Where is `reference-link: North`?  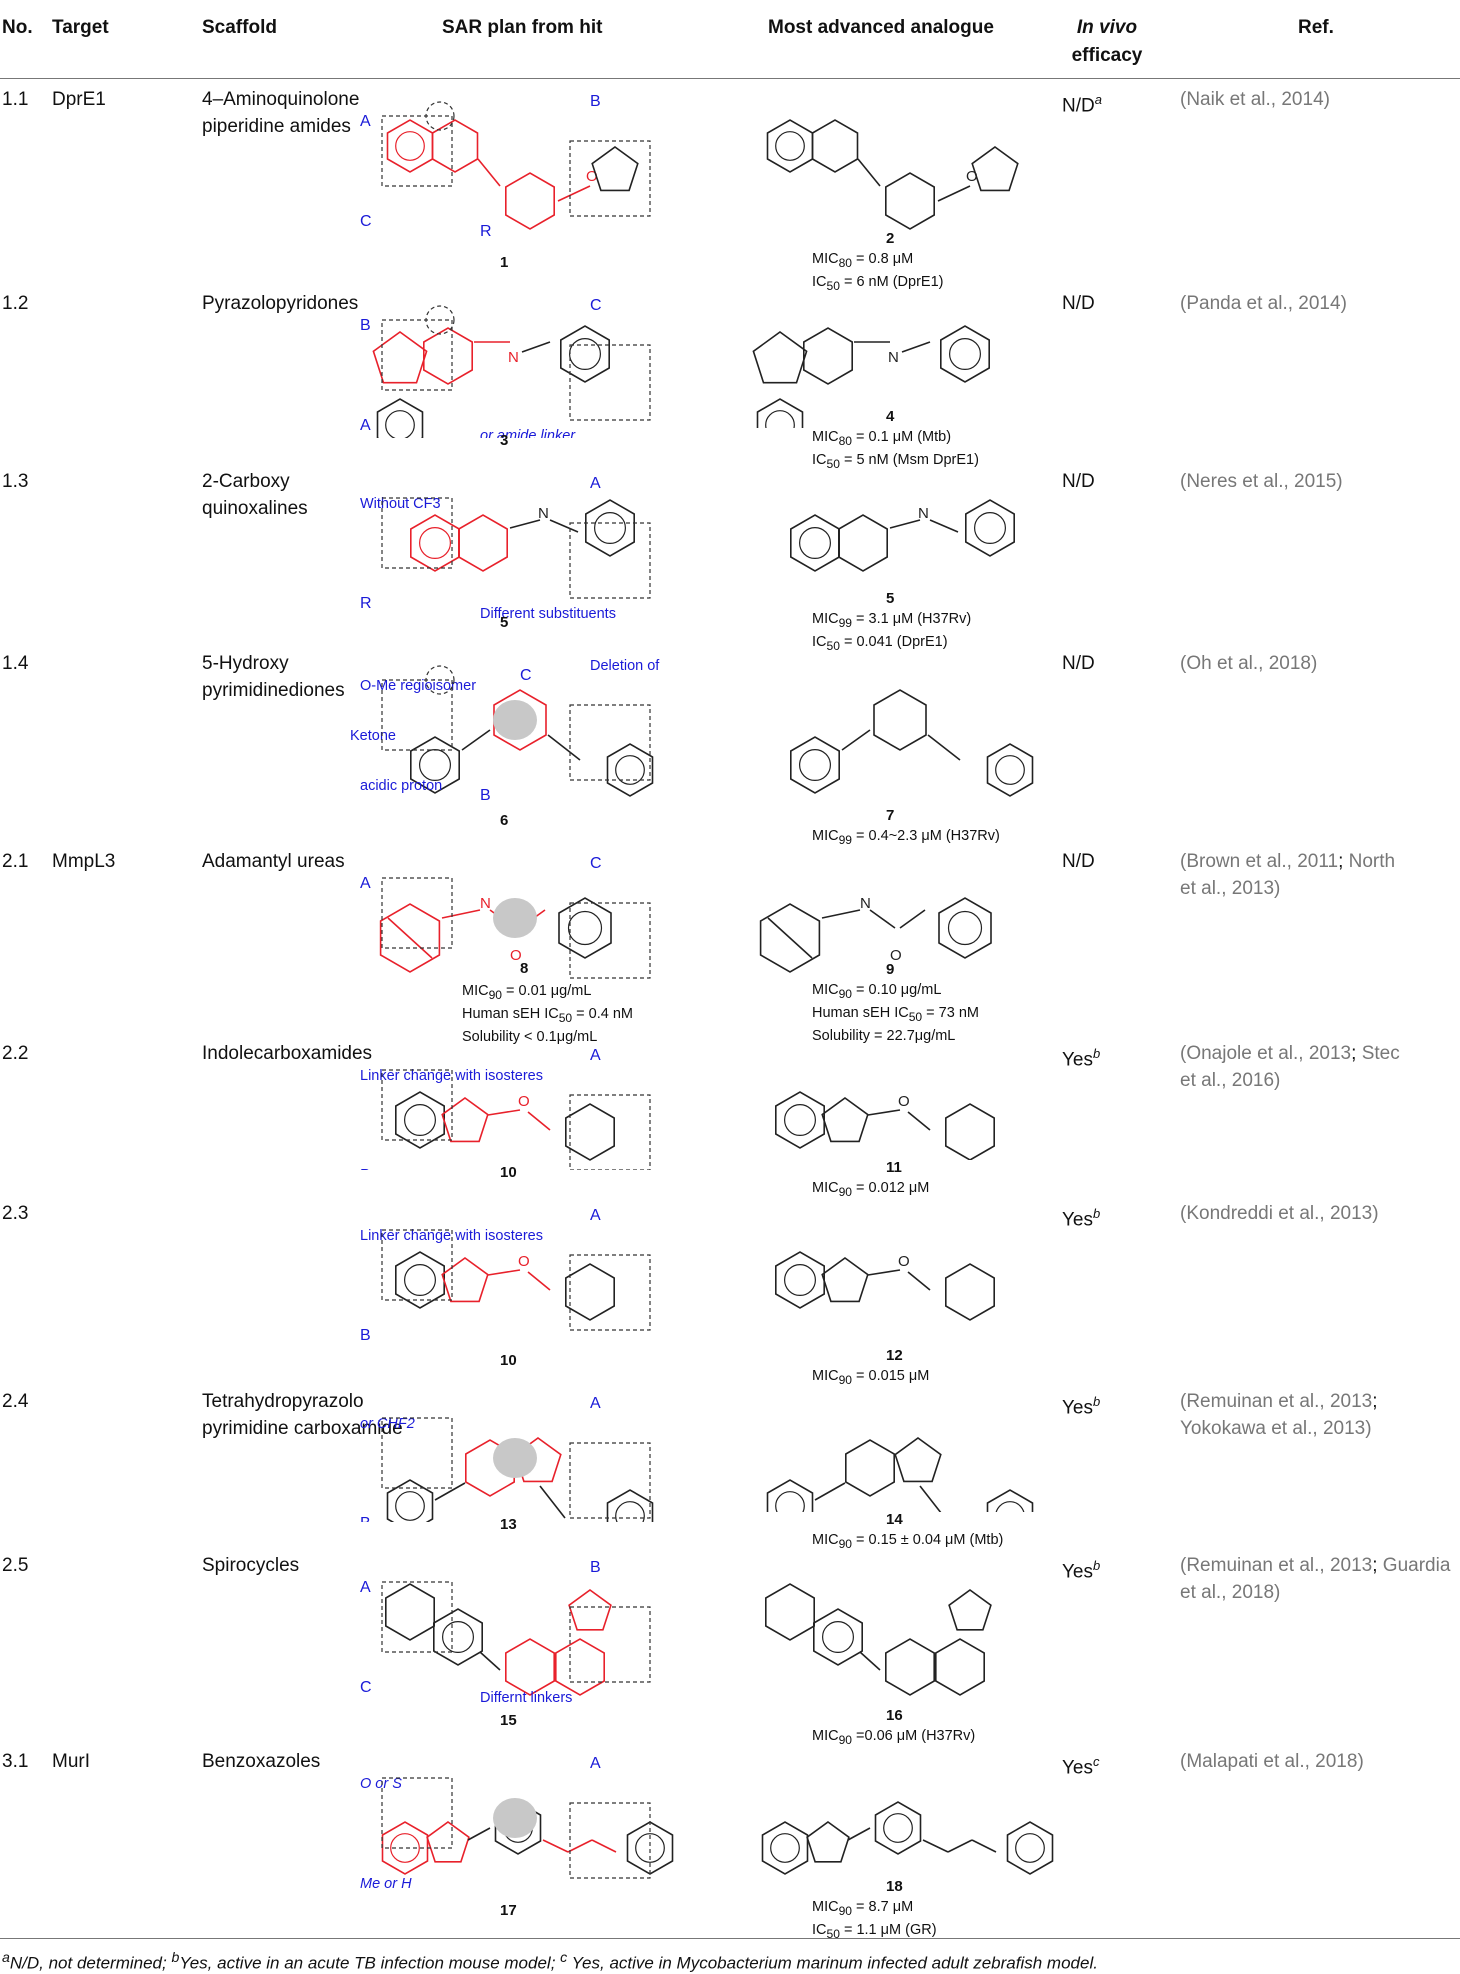 reference-link: North is located at coordinates (1372, 861).